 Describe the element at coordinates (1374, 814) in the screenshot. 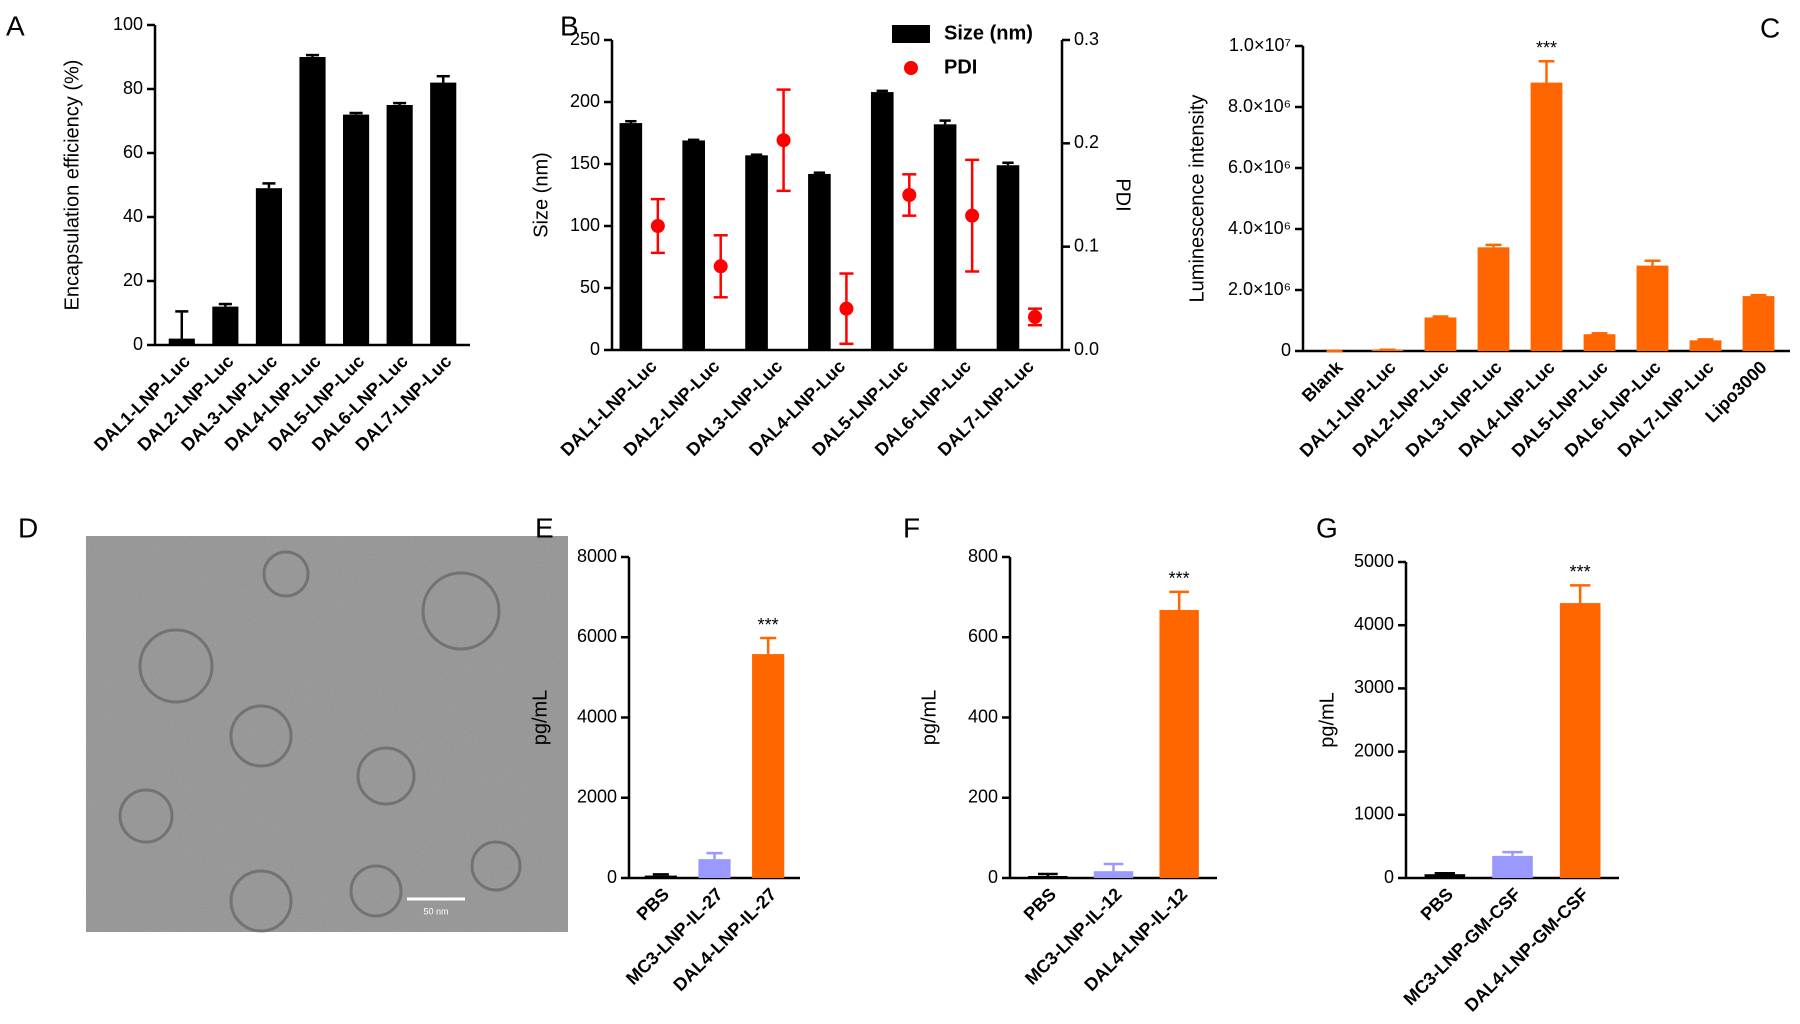

I see `y-tick-label: 1000` at that location.